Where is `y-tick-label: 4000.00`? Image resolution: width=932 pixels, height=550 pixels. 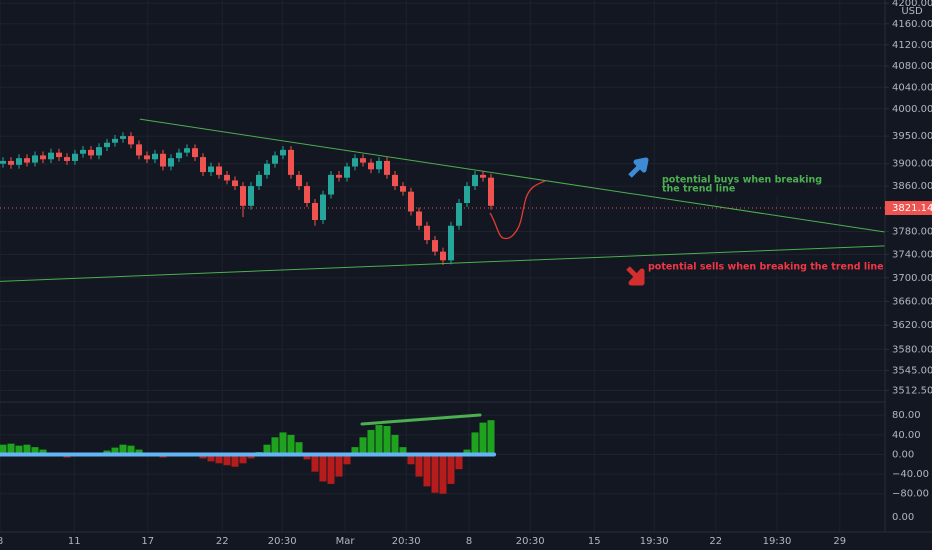
y-tick-label: 4000.00 is located at coordinates (912, 109).